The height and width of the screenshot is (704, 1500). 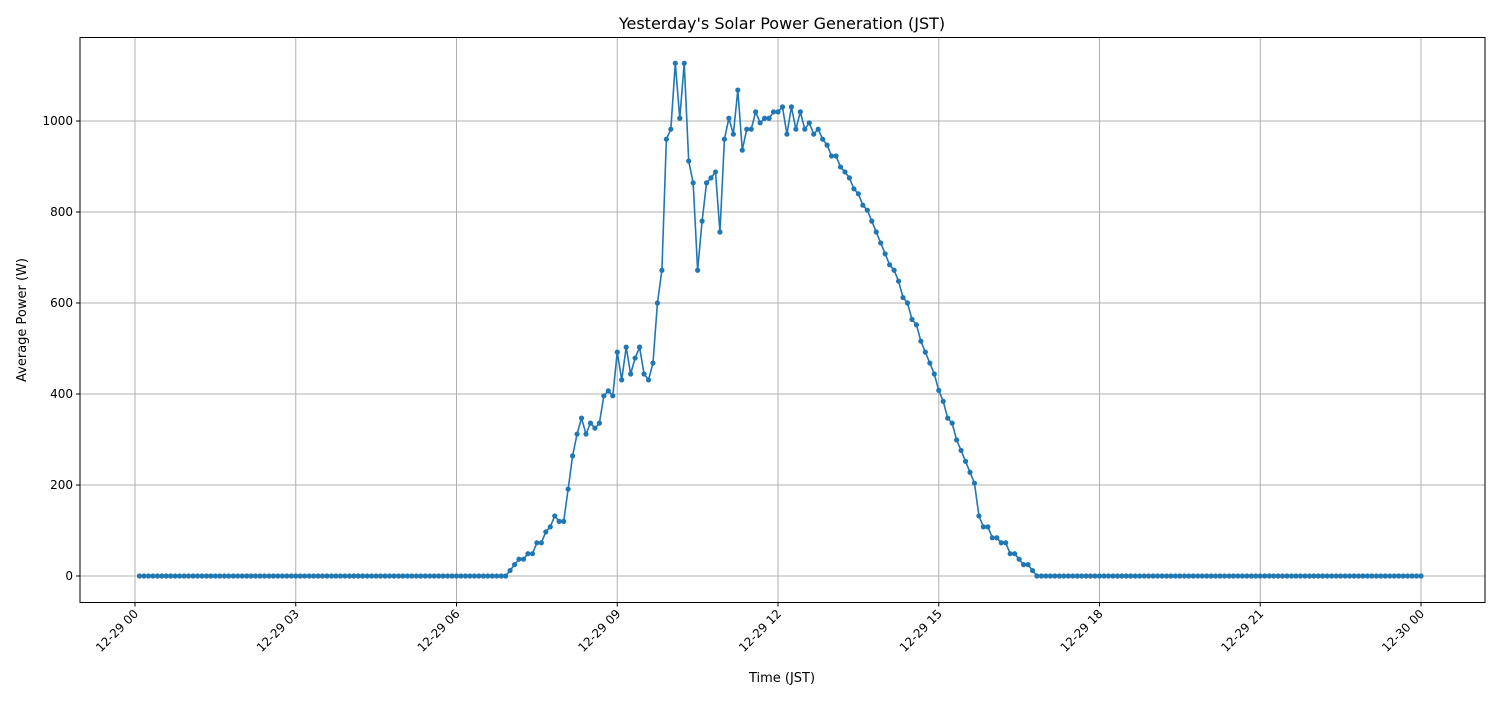 I want to click on x-tick-label: 12-29 21, so click(x=1242, y=631).